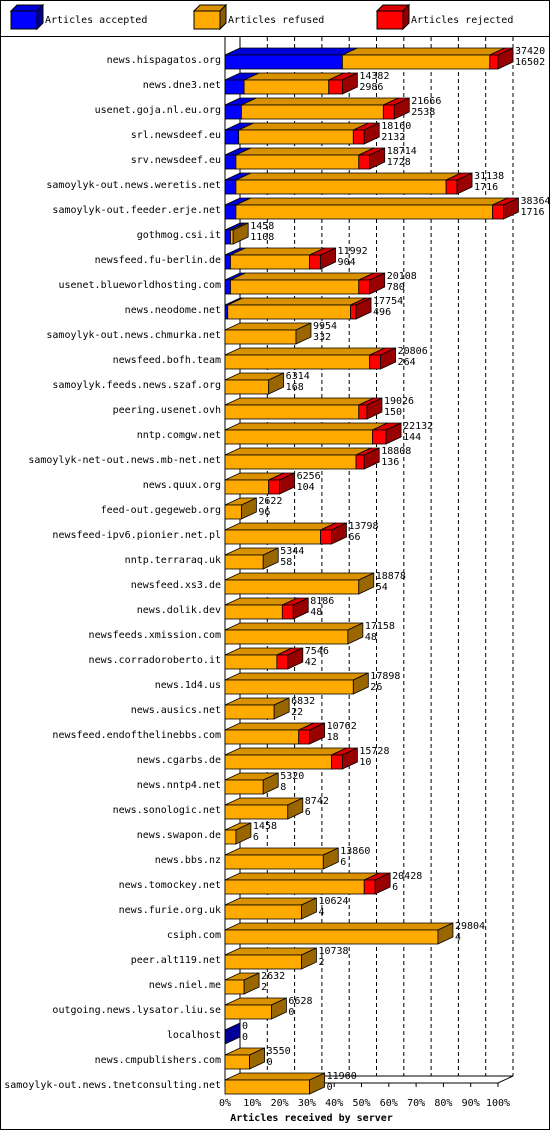 This screenshot has height=1130, width=550. Describe the element at coordinates (96, 20) in the screenshot. I see `legend-label: Articles accepted` at that location.